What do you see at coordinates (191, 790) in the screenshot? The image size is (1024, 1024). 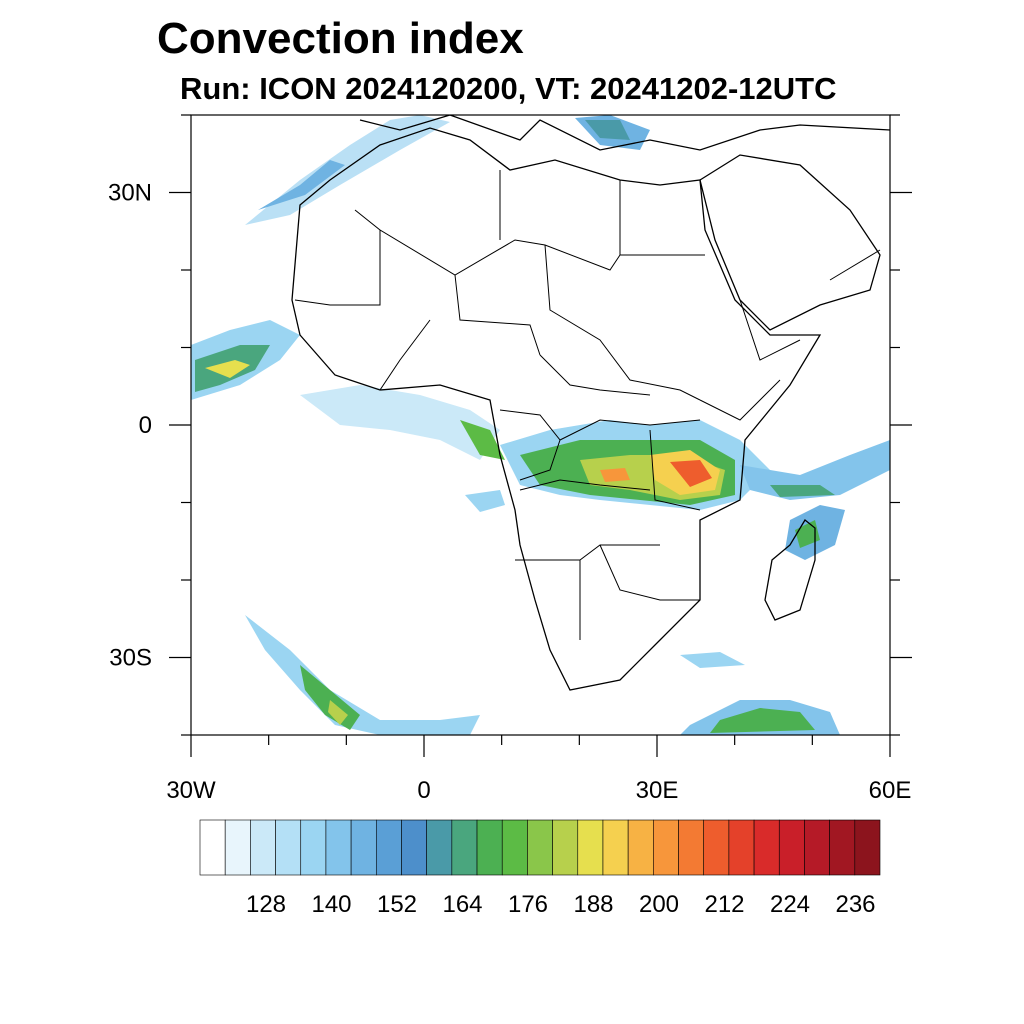 I see `x-tick-label: 30W` at bounding box center [191, 790].